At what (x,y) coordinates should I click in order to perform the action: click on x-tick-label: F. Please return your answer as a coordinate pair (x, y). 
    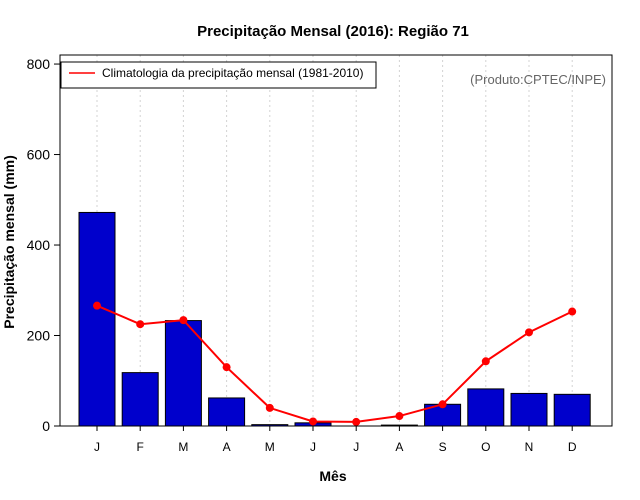
    Looking at the image, I should click on (140, 447).